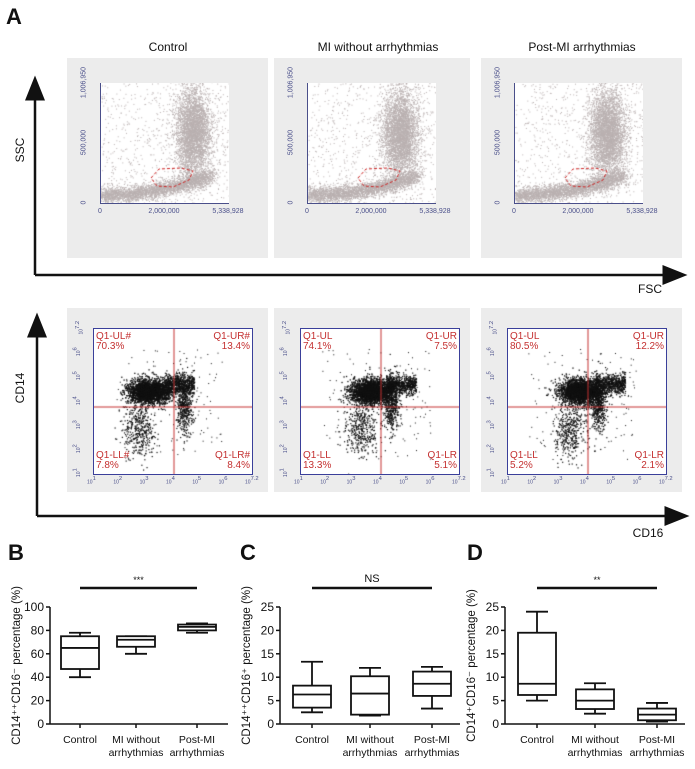  I want to click on quadrant-ul-label: Q1-UL 74.1%, so click(317, 342).